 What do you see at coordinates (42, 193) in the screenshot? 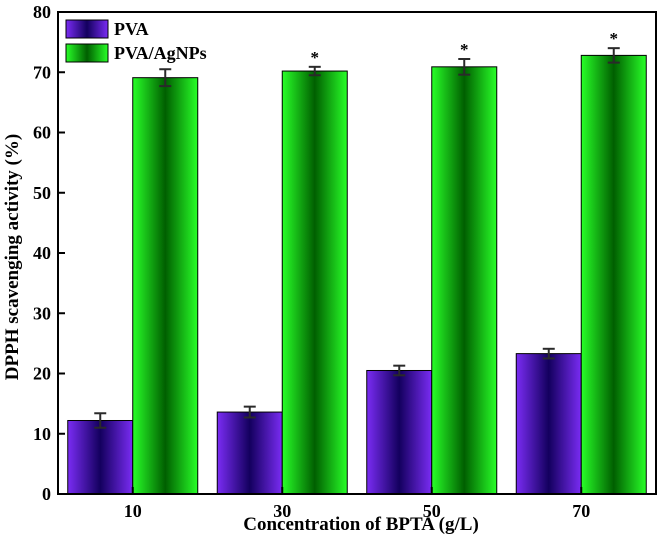
I see `y-tick-label-50: 50` at bounding box center [42, 193].